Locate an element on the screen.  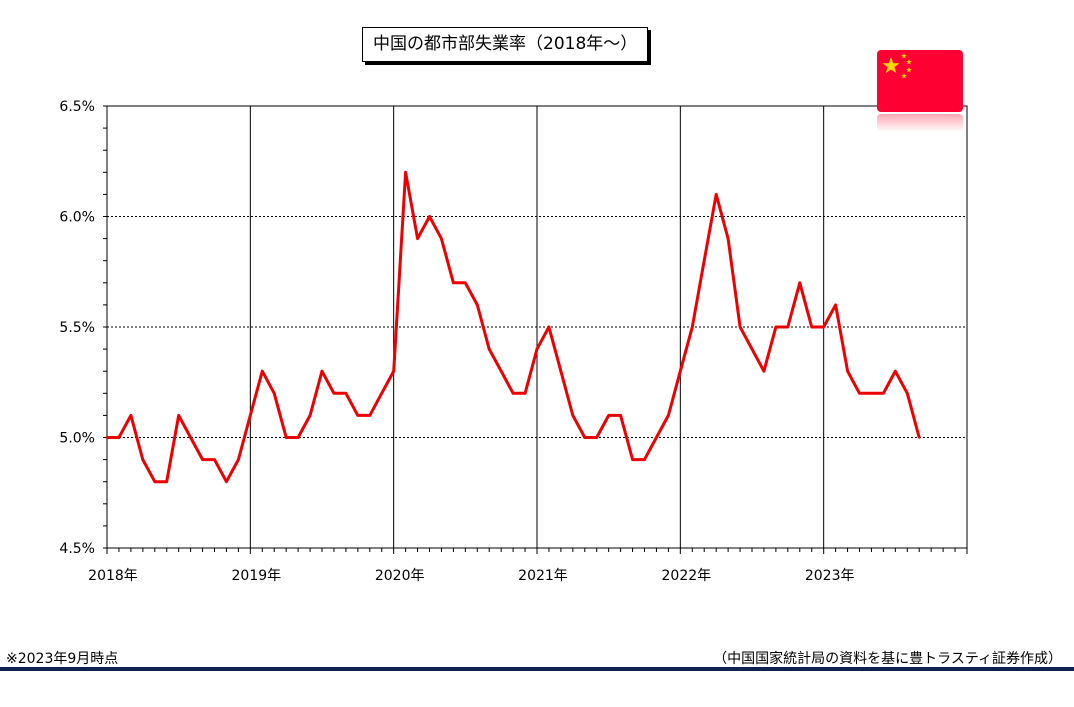
x-tick-label: 2018年 is located at coordinates (113, 576).